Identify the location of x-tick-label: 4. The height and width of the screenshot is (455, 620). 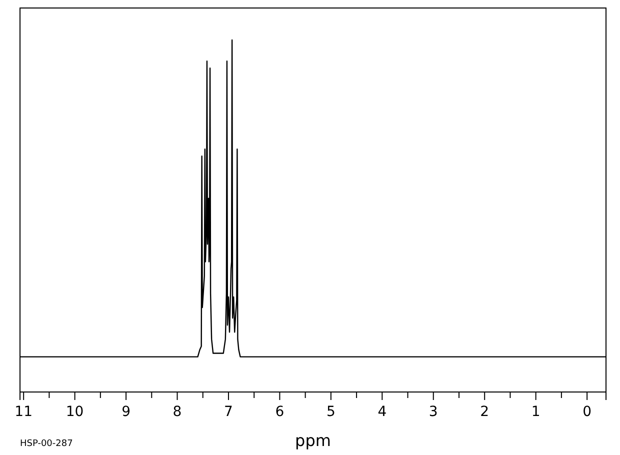
(382, 412).